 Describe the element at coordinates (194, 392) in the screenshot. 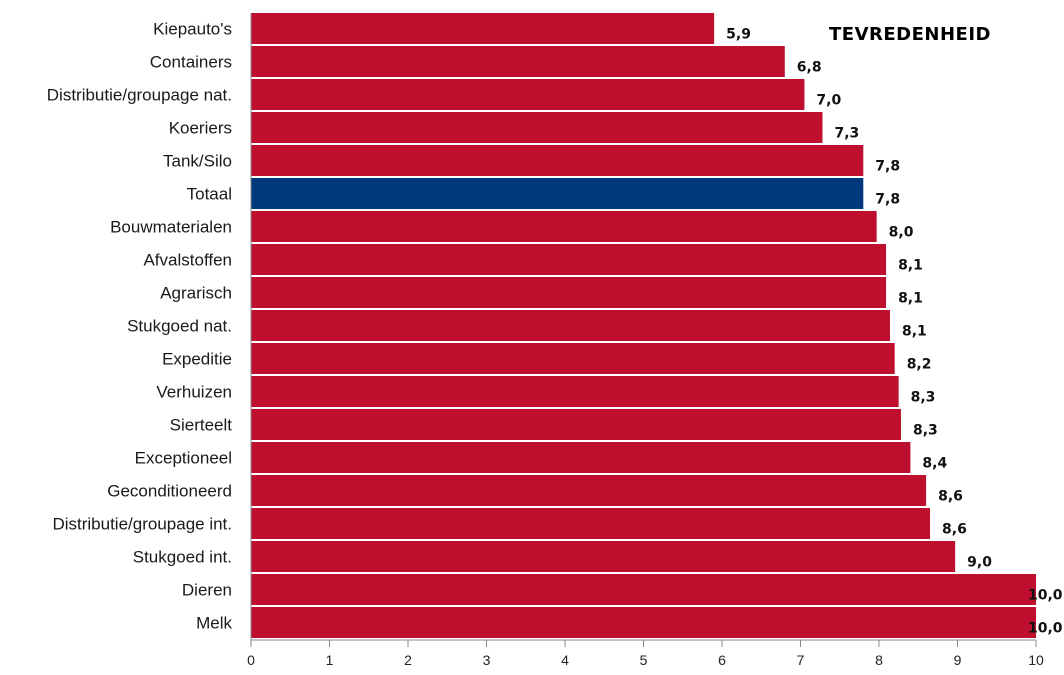

I see `category-label: Verhuizen` at that location.